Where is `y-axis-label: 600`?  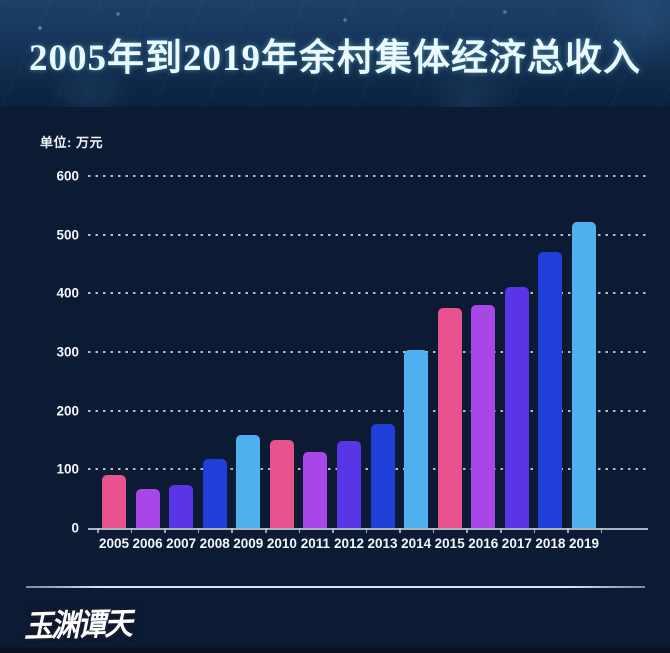
y-axis-label: 600 is located at coordinates (67, 176).